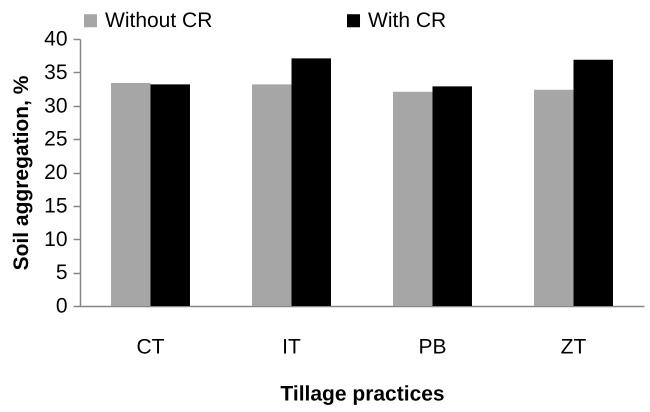 This screenshot has height=412, width=650. What do you see at coordinates (56, 206) in the screenshot?
I see `y-tick-label: 15` at bounding box center [56, 206].